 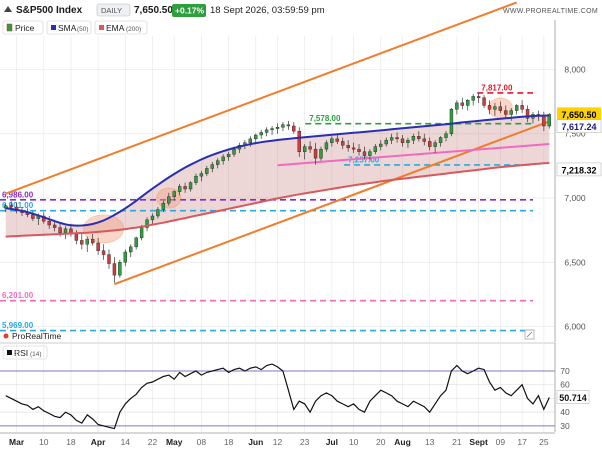 I want to click on svg-text: (50), so click(x=83, y=29).